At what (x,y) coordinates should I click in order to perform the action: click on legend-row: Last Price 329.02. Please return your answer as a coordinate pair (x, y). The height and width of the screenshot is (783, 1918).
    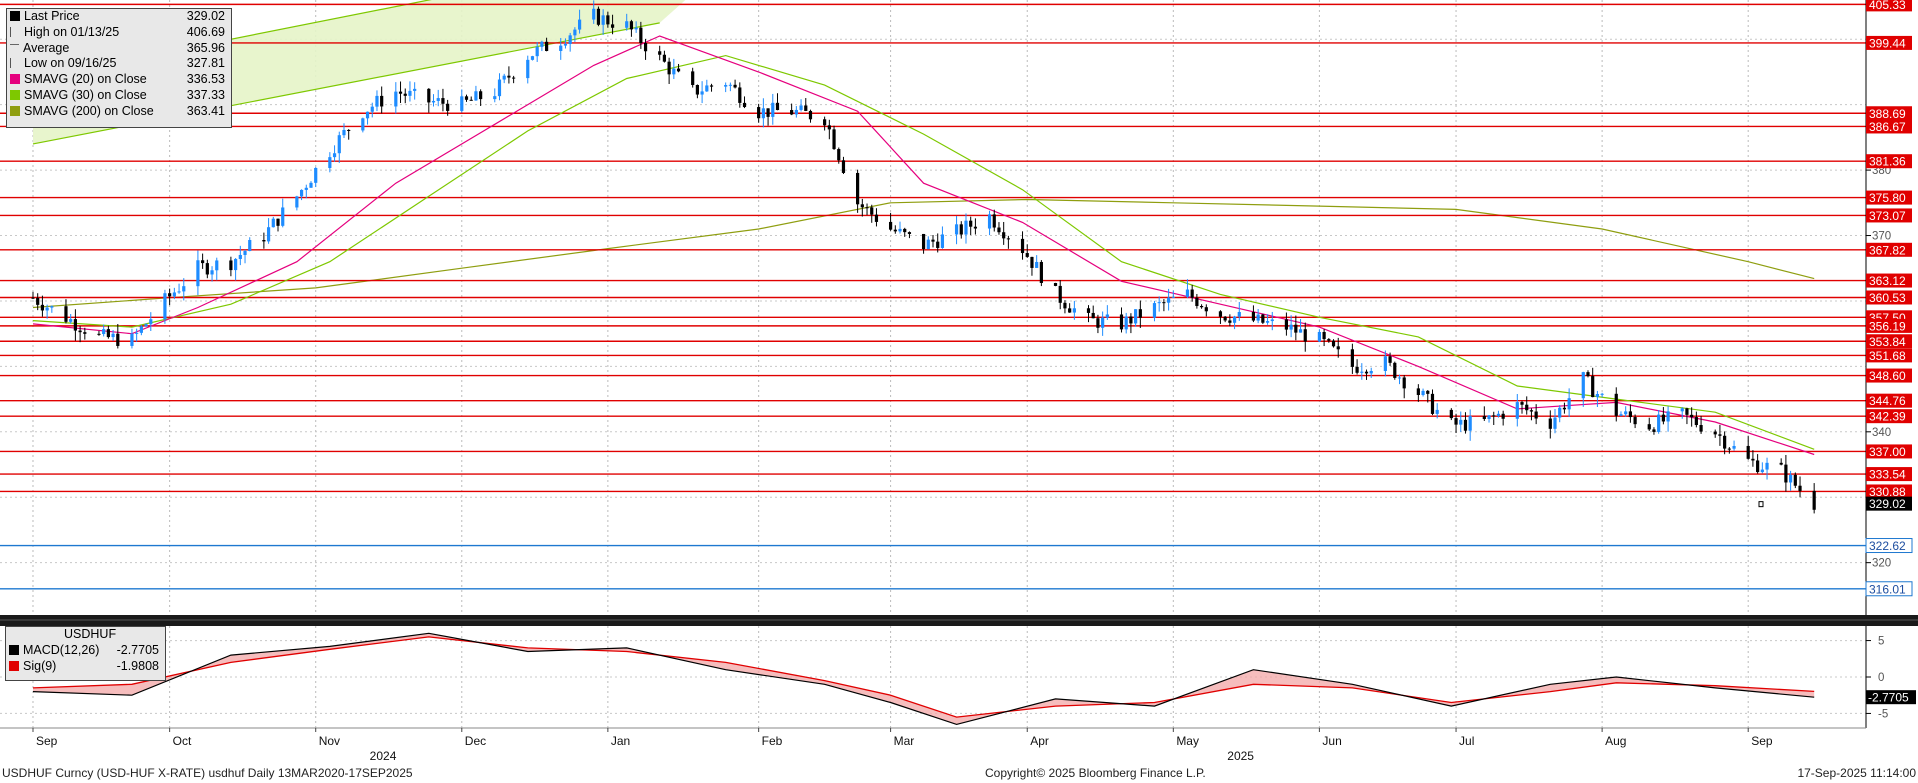
    Looking at the image, I should click on (119, 17).